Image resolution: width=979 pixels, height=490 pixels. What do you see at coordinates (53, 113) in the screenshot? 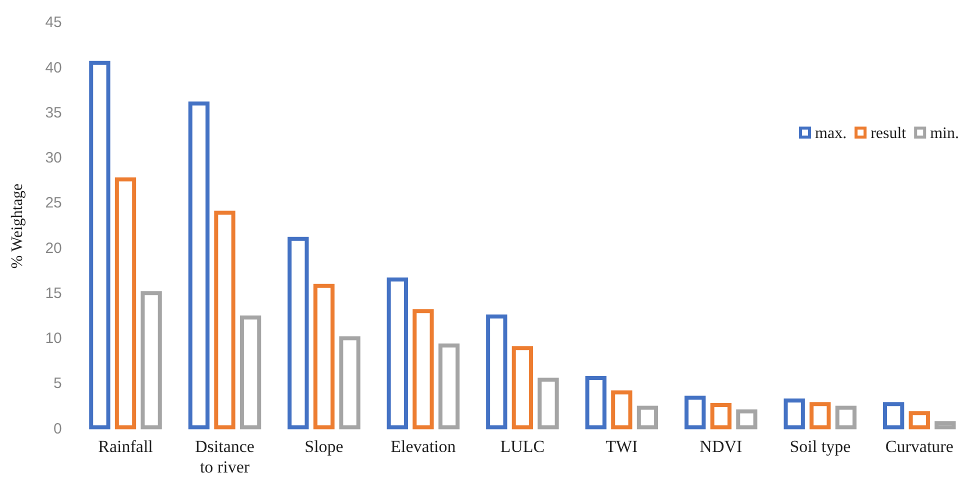
I see `y-tick-label: 35` at bounding box center [53, 113].